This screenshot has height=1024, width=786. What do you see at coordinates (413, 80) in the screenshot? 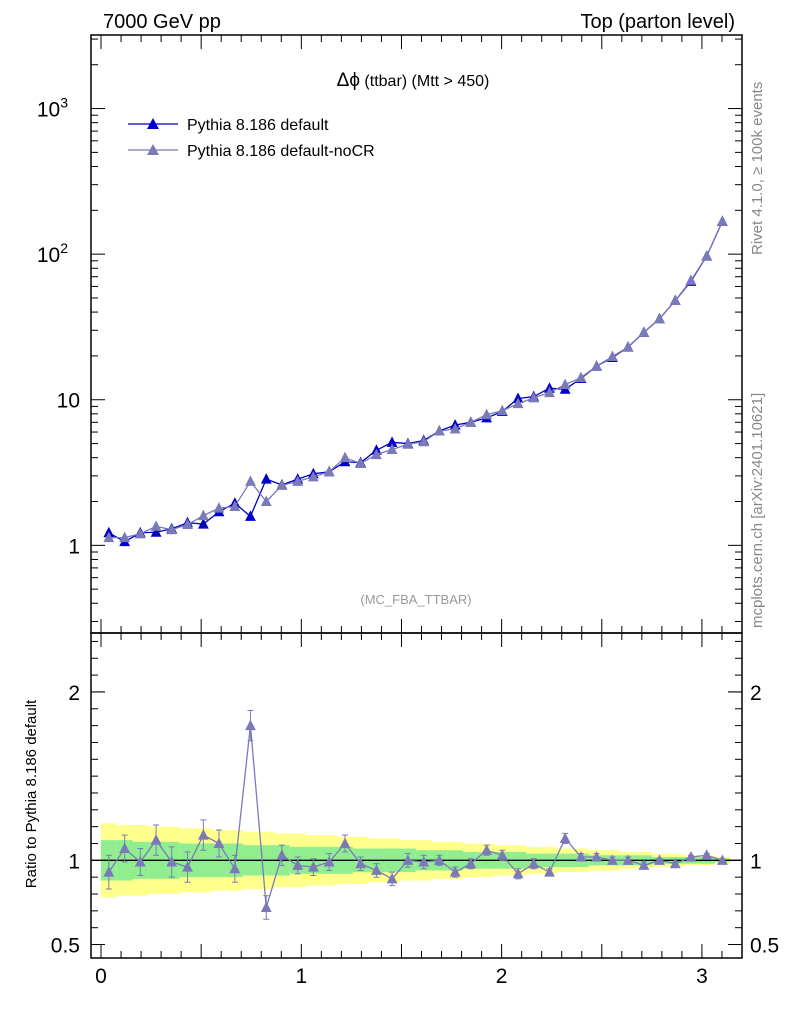
I see `main-title: Δϕ (ttbar) (Mtt > 450)` at bounding box center [413, 80].